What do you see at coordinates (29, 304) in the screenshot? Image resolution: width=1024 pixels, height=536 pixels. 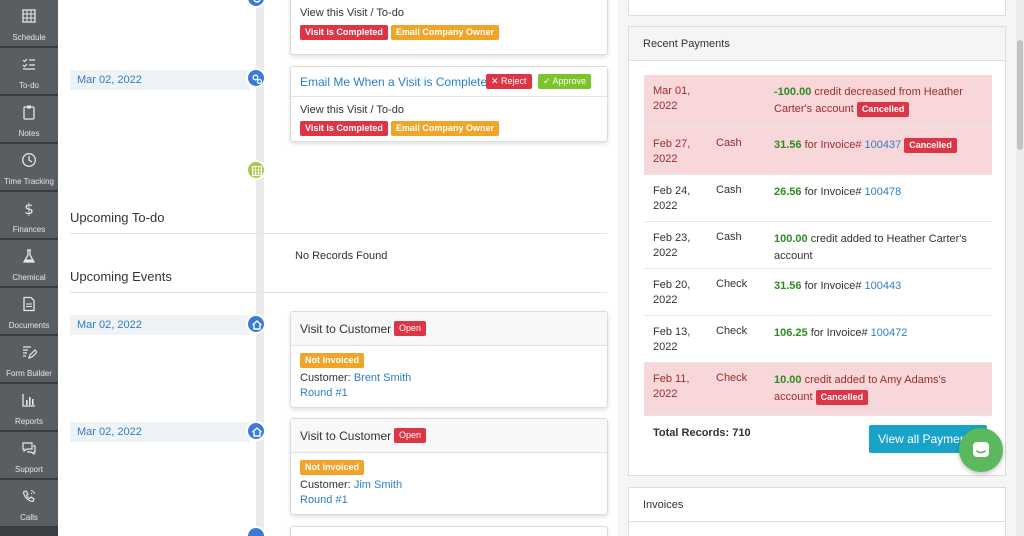 I see `document-icon` at bounding box center [29, 304].